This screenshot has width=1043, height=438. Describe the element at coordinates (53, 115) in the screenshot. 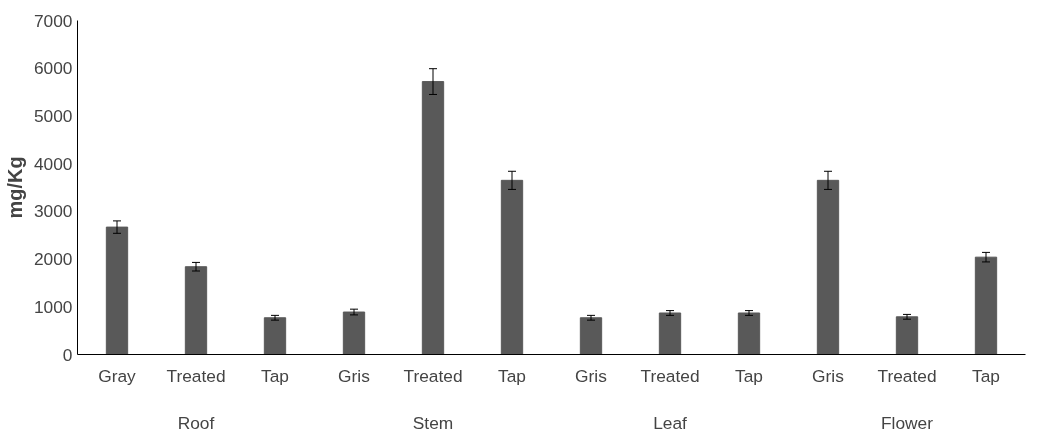

I see `y-tick-label: 5000` at that location.